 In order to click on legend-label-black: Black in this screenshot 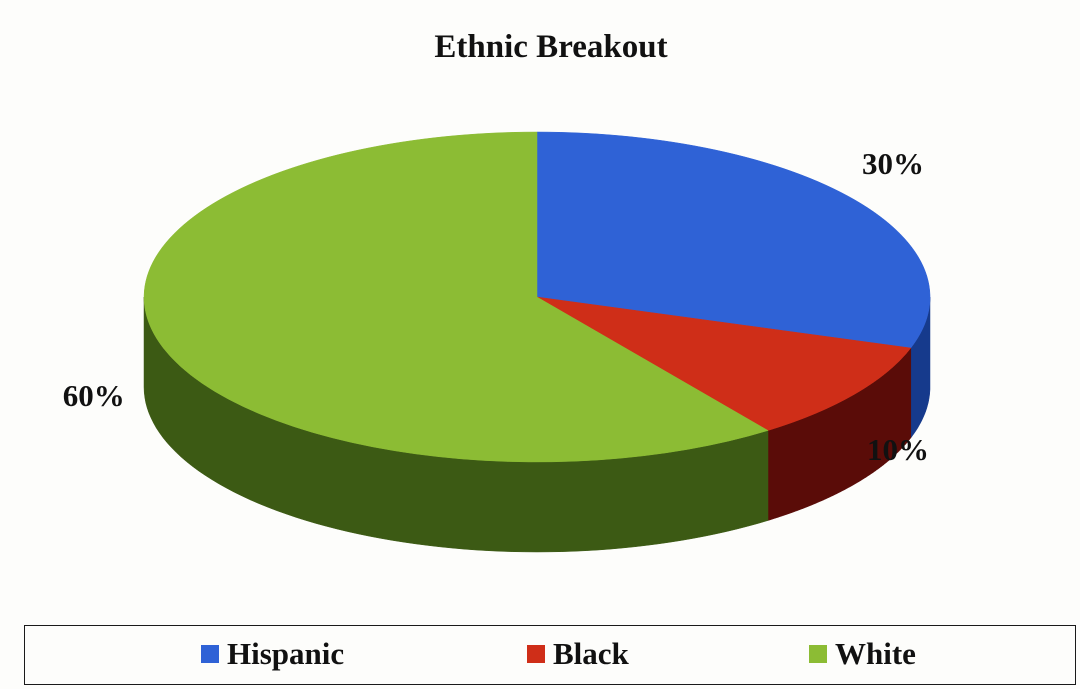, I will do `click(591, 653)`.